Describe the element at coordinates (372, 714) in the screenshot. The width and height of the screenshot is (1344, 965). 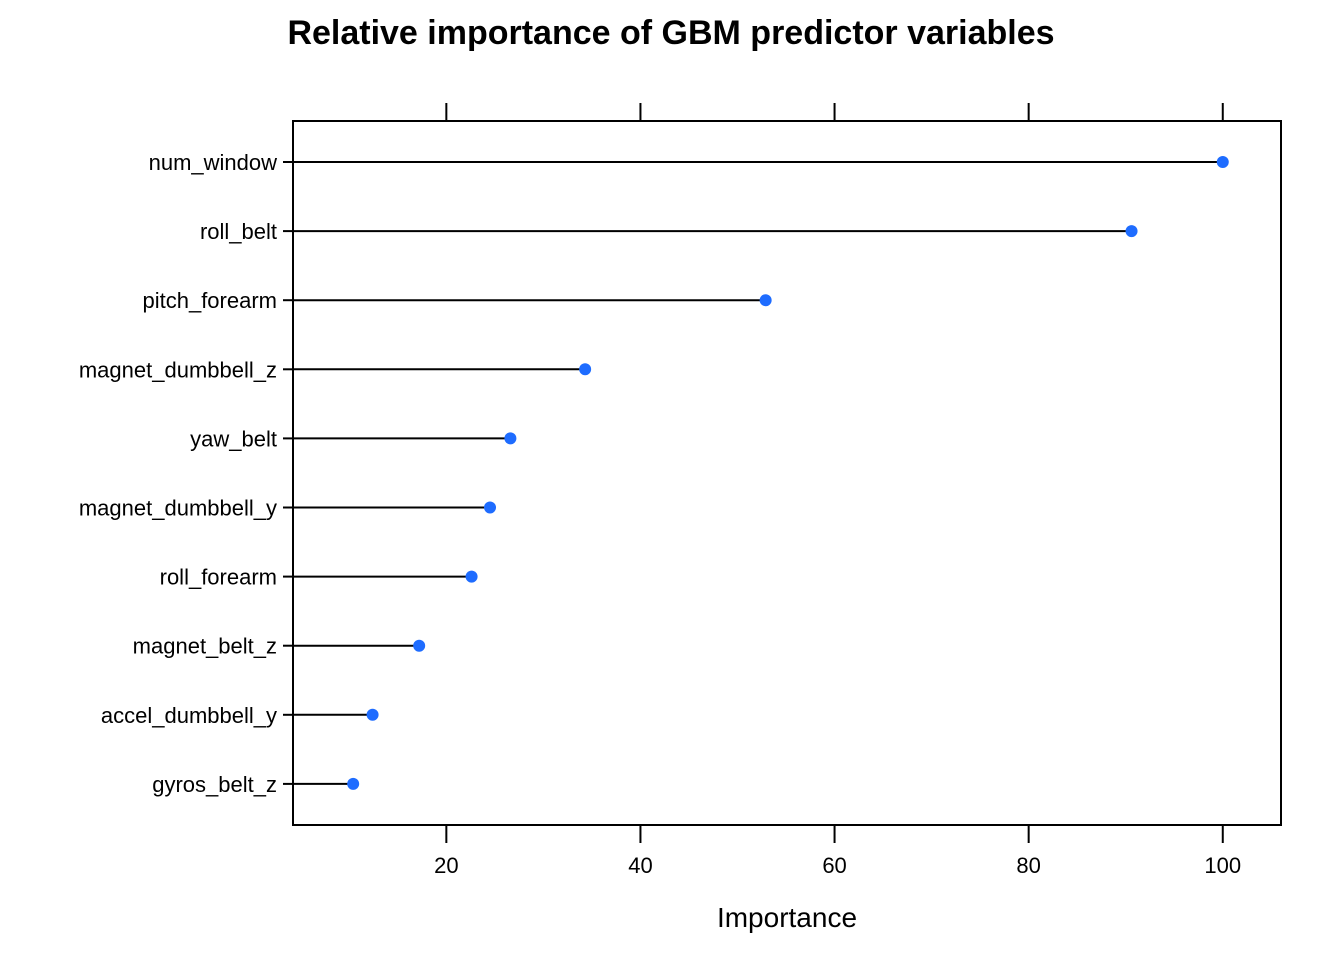
I see `data-point-accel_dumbbell_y` at that location.